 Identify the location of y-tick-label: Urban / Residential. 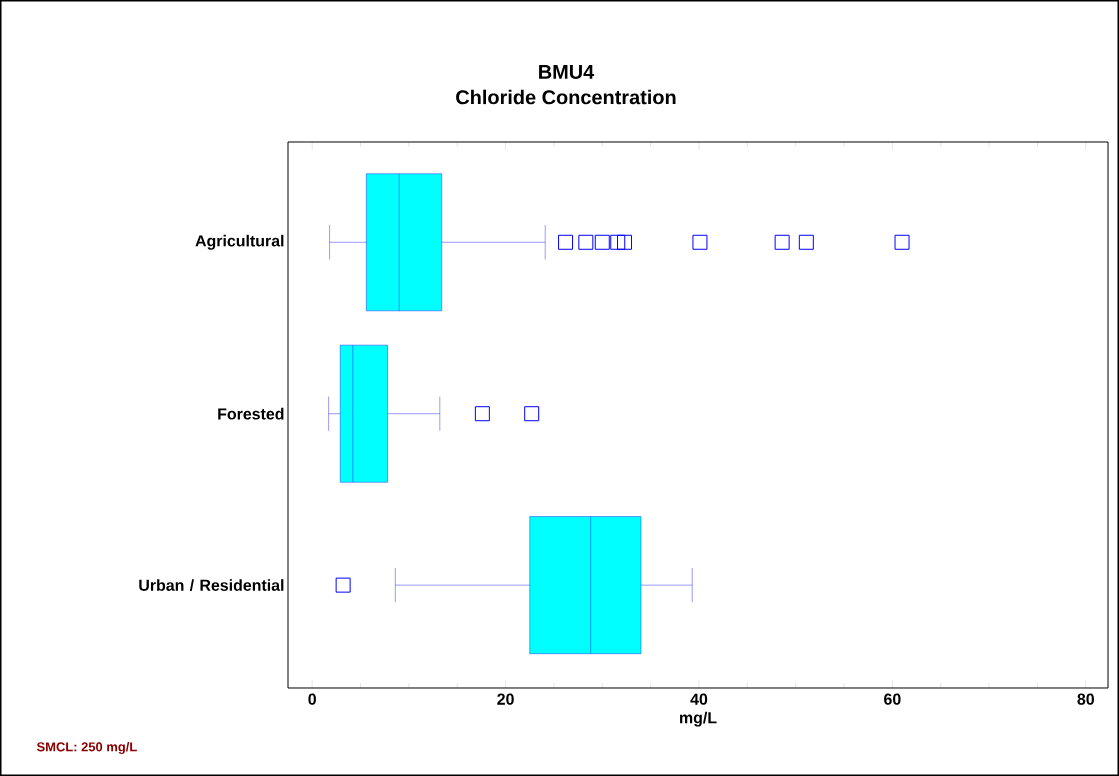
(211, 585).